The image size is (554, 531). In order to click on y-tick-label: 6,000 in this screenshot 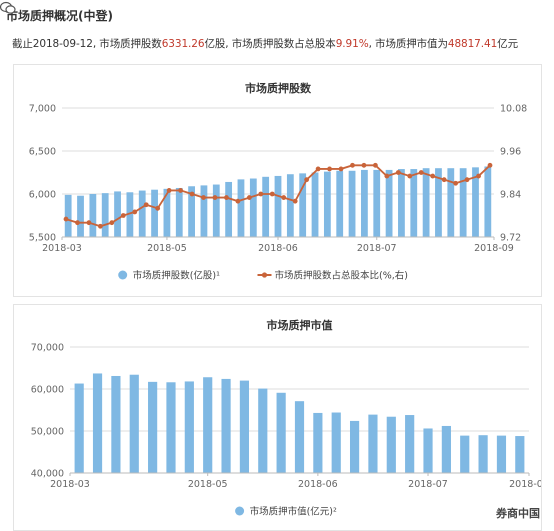, I will do `click(42, 195)`.